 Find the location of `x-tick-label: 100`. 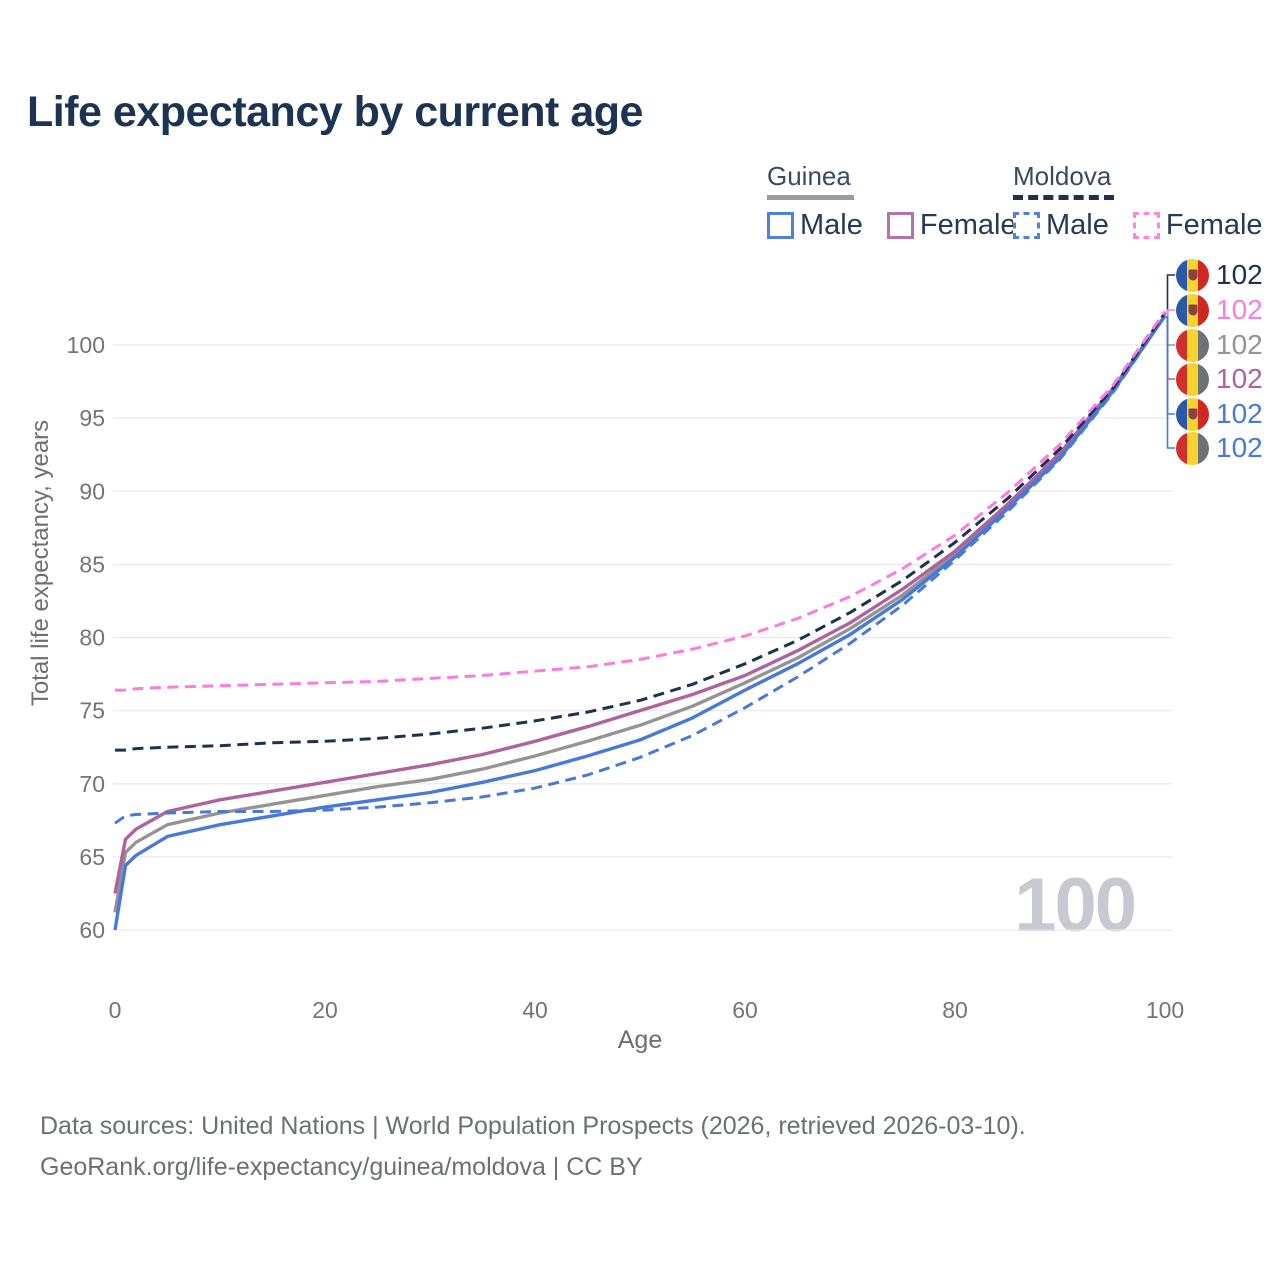

x-tick-label: 100 is located at coordinates (1165, 1010).